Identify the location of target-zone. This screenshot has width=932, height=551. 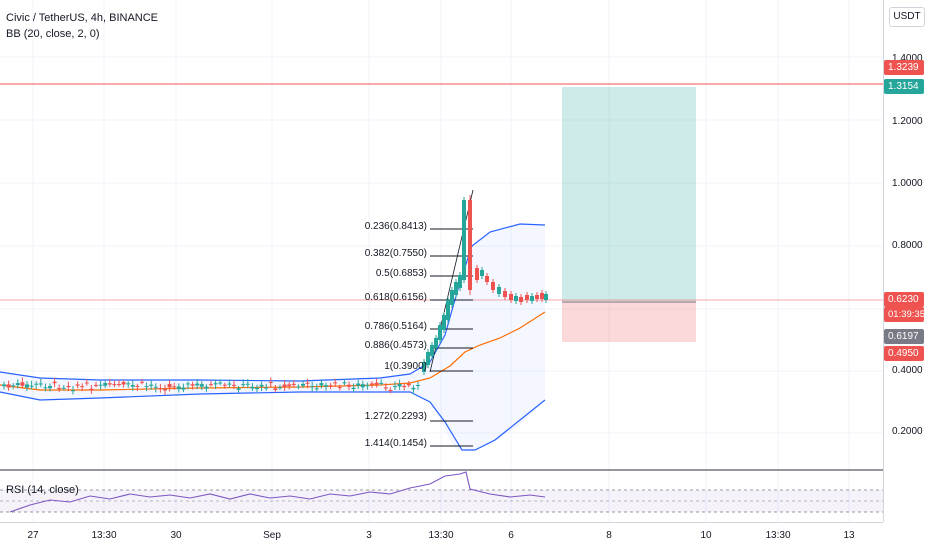
(629, 194).